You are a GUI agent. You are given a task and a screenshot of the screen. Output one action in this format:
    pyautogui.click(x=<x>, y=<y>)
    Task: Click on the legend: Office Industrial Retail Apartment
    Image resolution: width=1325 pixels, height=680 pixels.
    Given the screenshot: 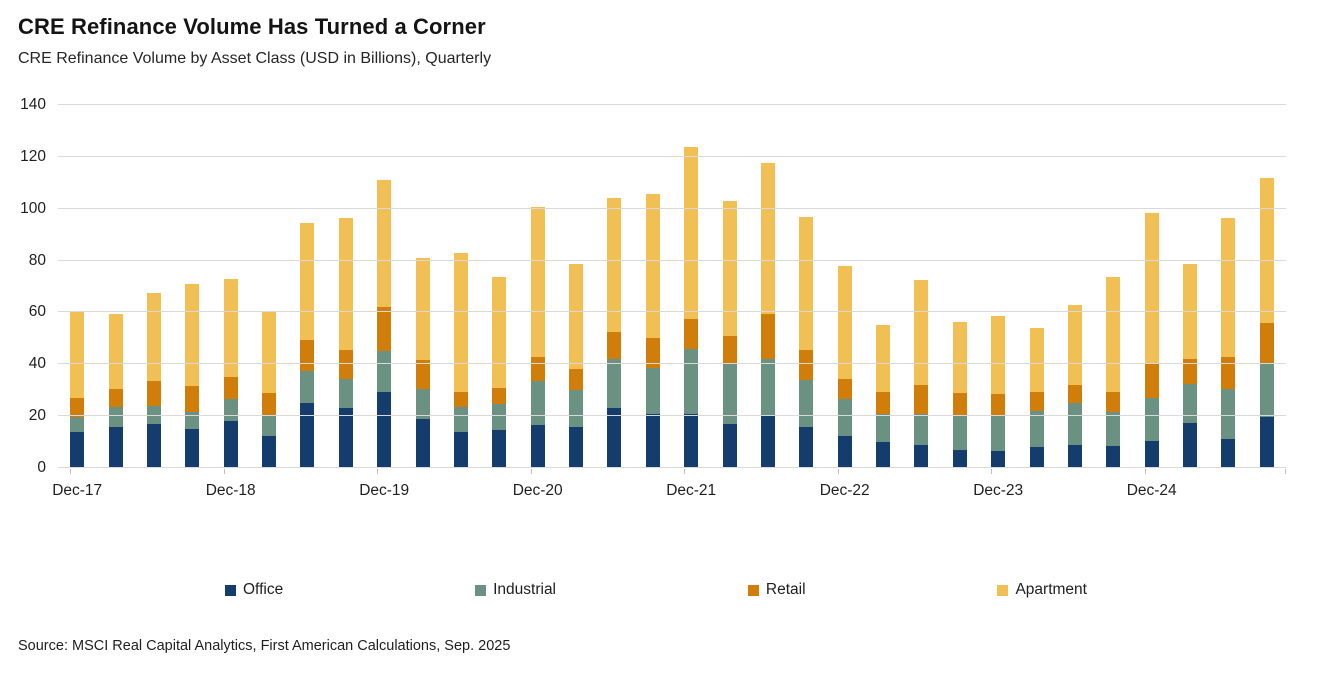 What is the action you would take?
    pyautogui.click(x=656, y=590)
    